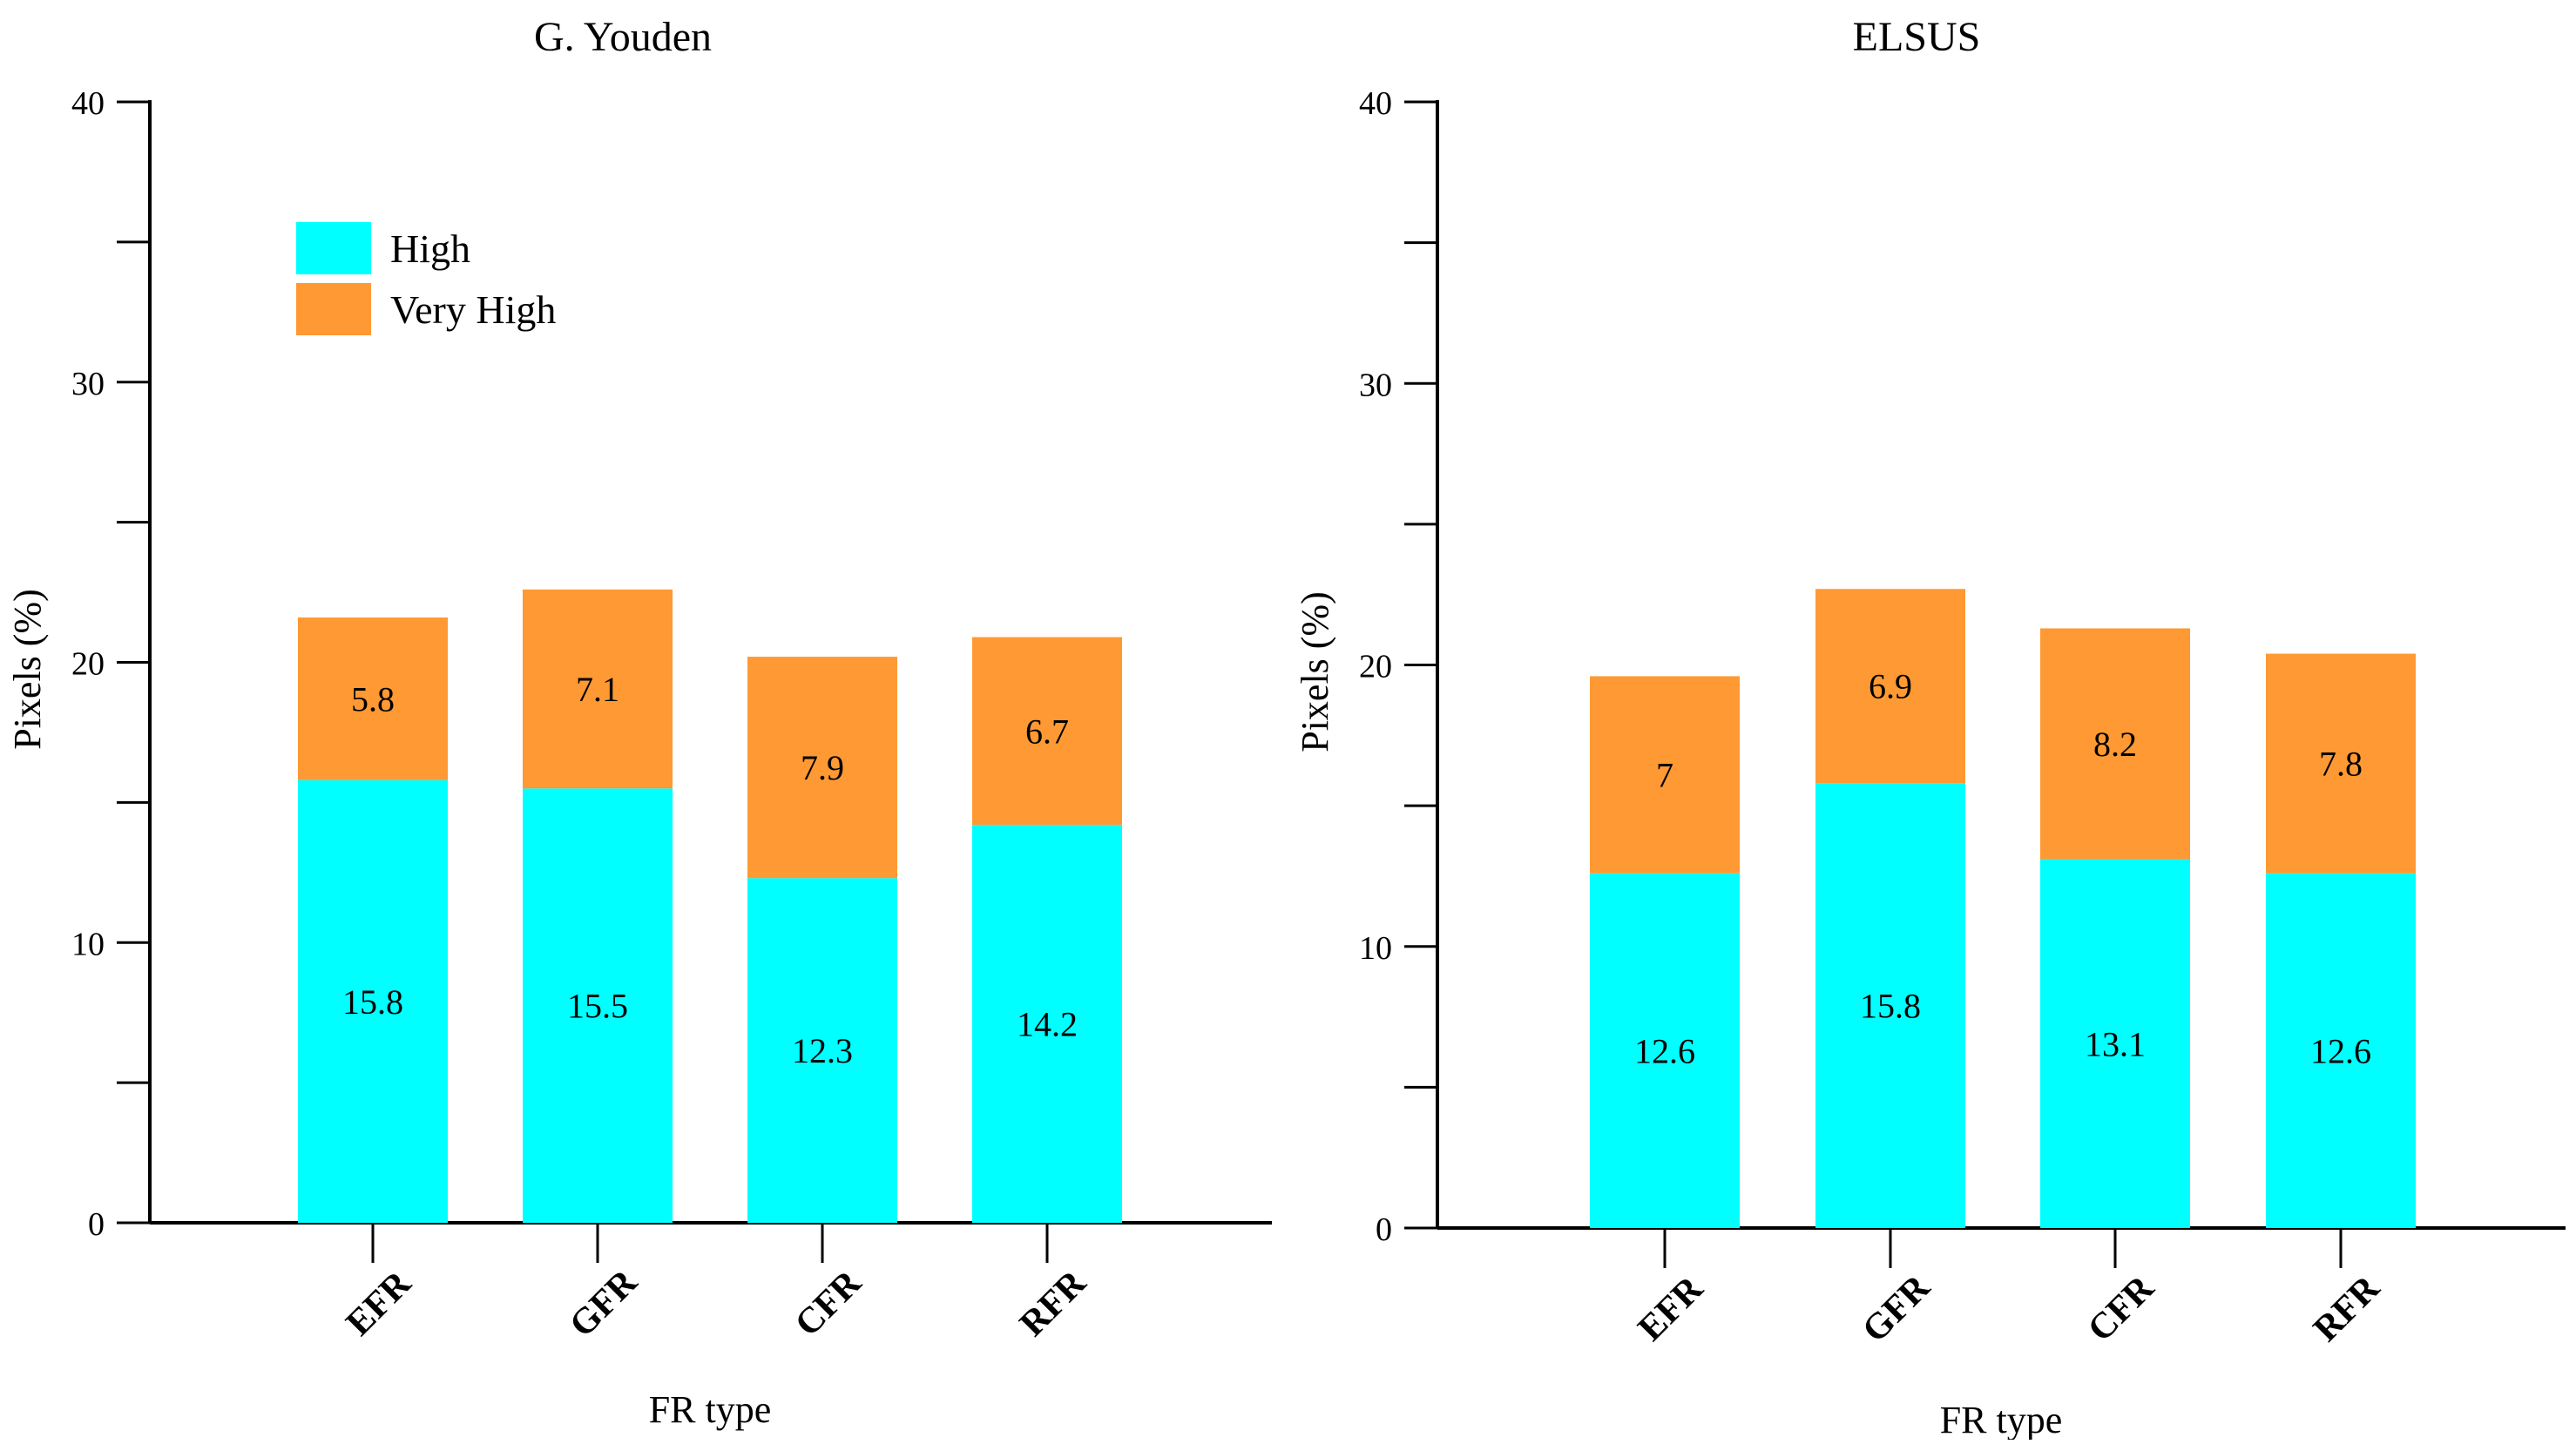 Image resolution: width=2576 pixels, height=1444 pixels. Describe the element at coordinates (473, 309) in the screenshot. I see `legend-label: Very High` at that location.